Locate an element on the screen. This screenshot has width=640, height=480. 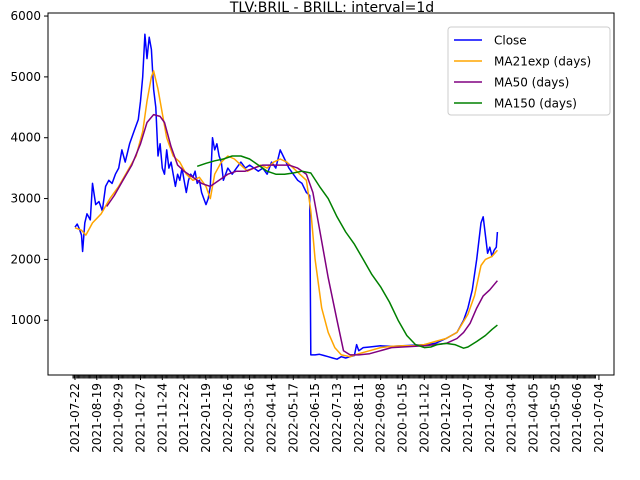
x-minor-ticks is located at coordinates (334, 377).